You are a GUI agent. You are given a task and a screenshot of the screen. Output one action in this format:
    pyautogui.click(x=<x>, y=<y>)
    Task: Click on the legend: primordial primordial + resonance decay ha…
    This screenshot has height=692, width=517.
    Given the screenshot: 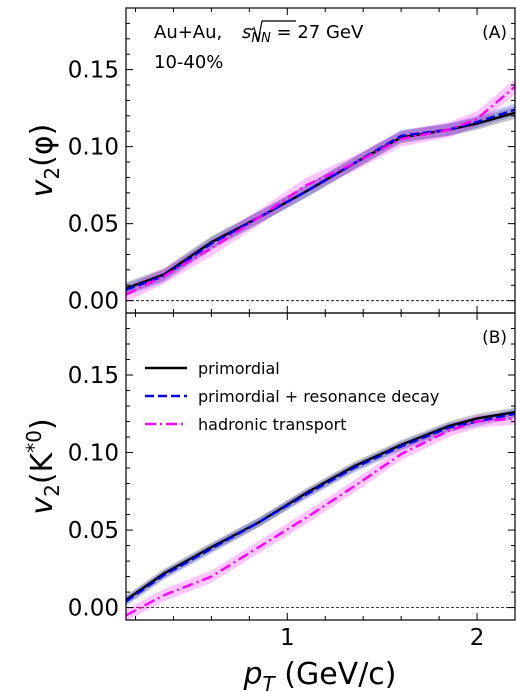 What is the action you would take?
    pyautogui.click(x=292, y=396)
    